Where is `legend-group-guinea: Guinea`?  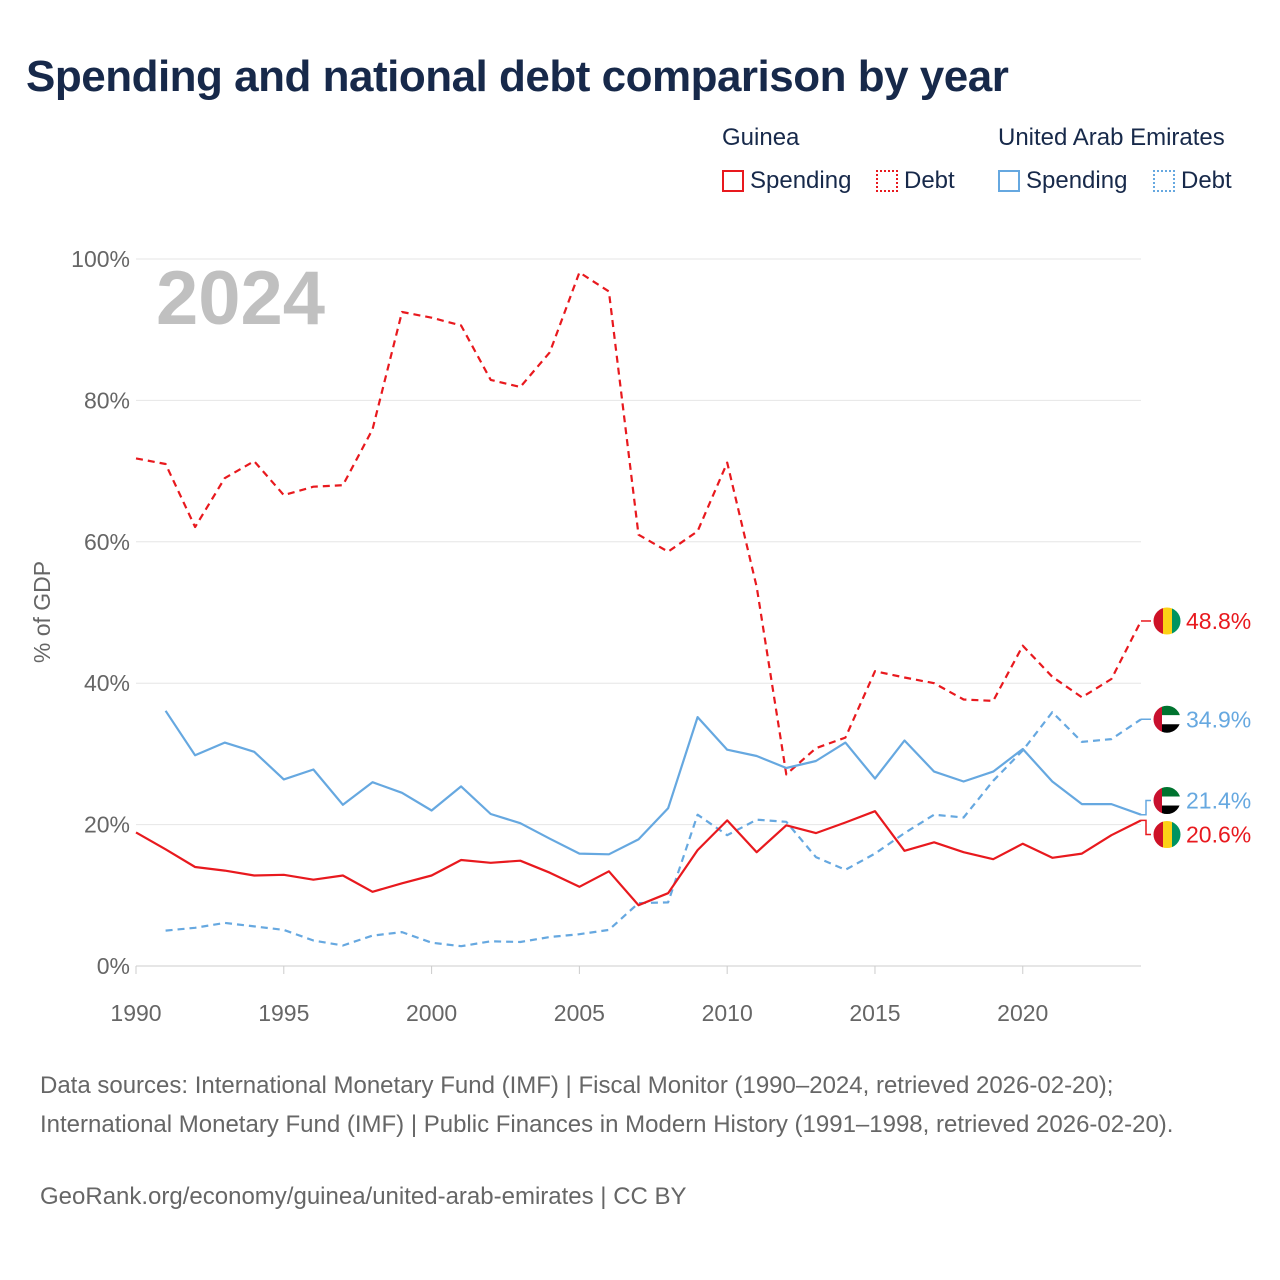
legend-group-guinea: Guinea is located at coordinates (761, 137).